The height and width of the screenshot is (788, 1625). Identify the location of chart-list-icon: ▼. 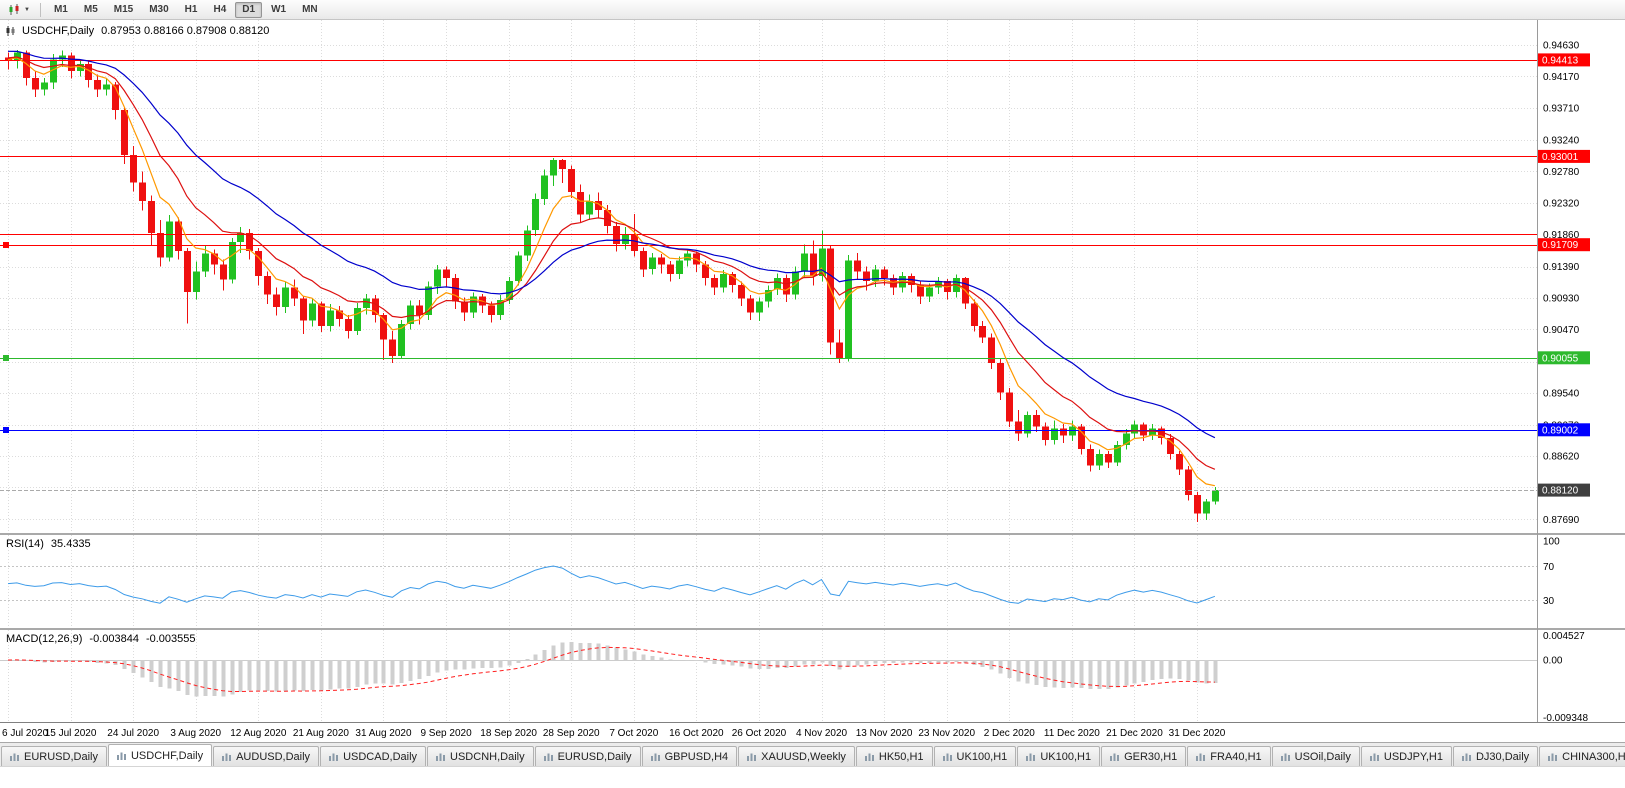
(19, 9).